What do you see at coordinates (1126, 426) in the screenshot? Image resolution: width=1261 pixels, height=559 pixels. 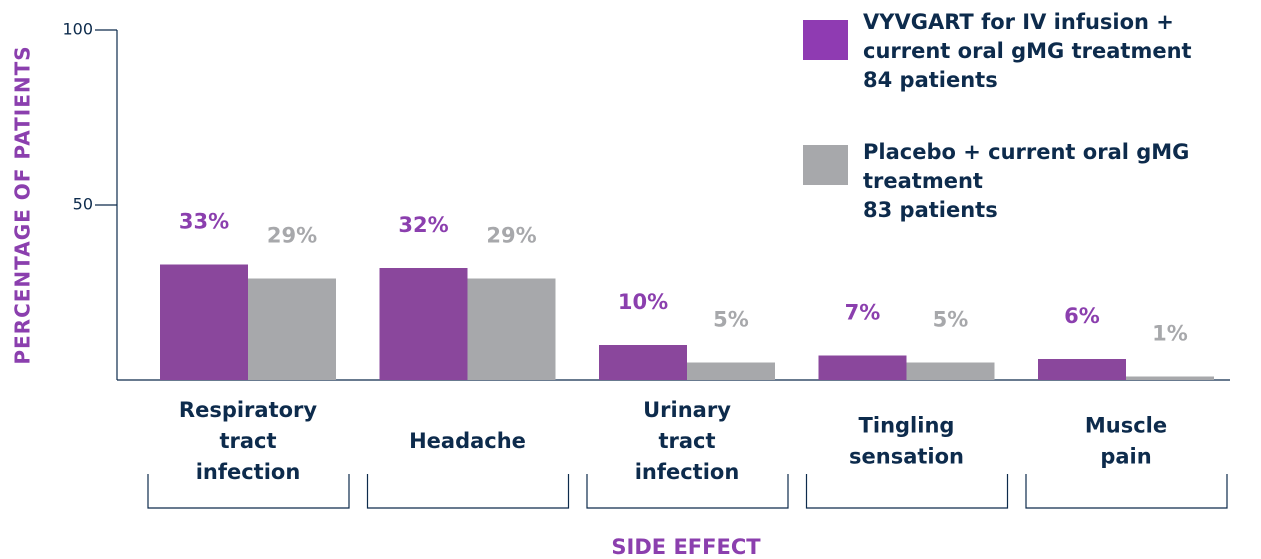 I see `x-tick-line: Muscle` at bounding box center [1126, 426].